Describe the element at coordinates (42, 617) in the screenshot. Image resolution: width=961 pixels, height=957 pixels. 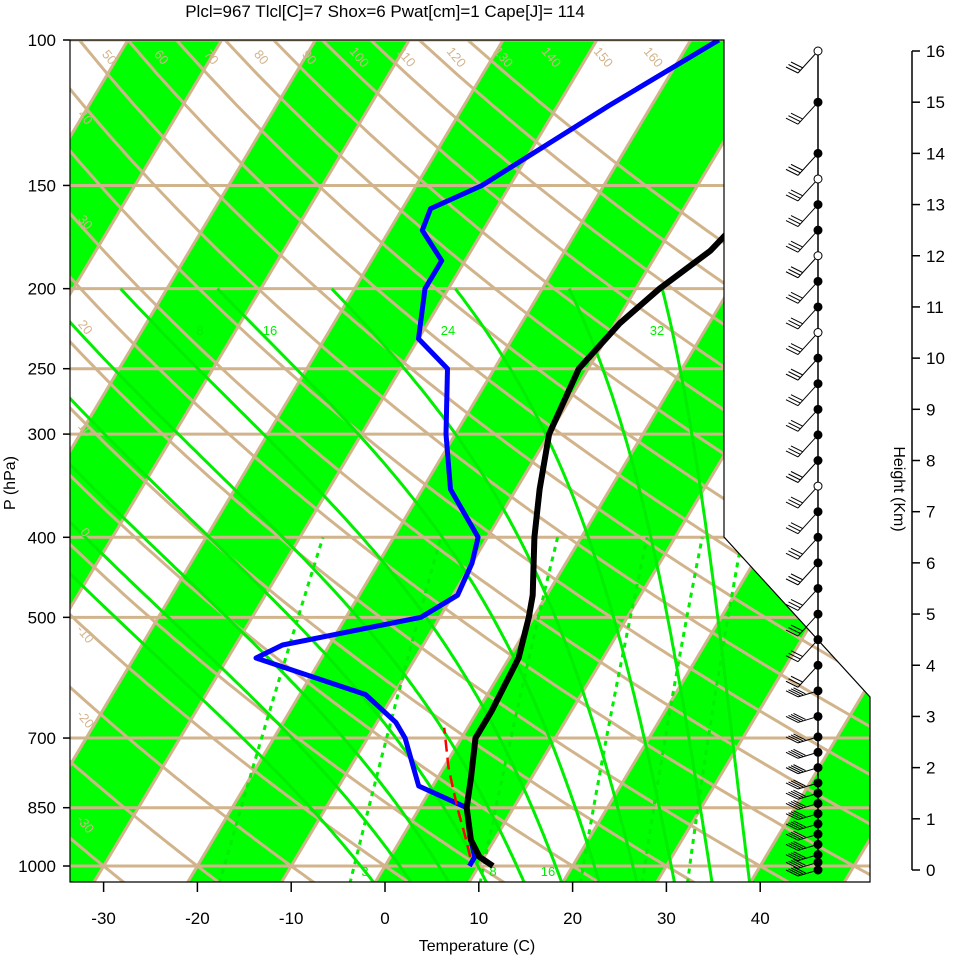
I see `pressure-tick-label: 500` at that location.